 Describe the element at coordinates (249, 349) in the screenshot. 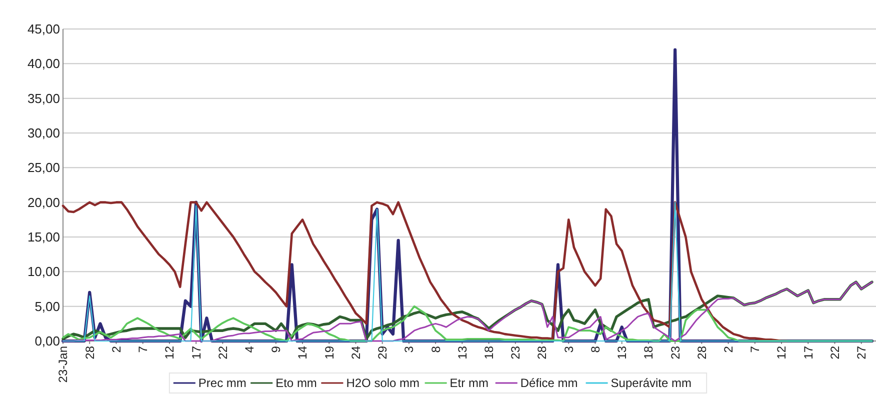

I see `x-tick-label: 4` at that location.